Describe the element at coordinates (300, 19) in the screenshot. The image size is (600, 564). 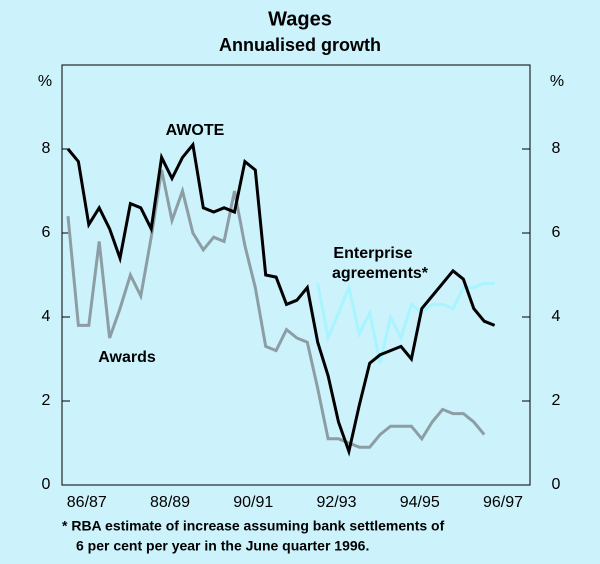
I see `chart-title: Wages` at that location.